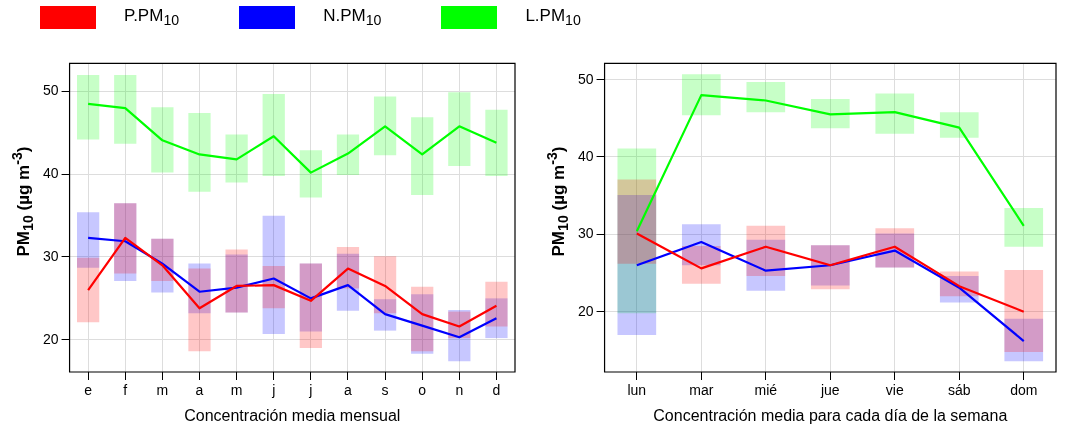 Image resolution: width=1066 pixels, height=430 pixels. What do you see at coordinates (701, 390) in the screenshot?
I see `x-tick-label: mar` at bounding box center [701, 390].